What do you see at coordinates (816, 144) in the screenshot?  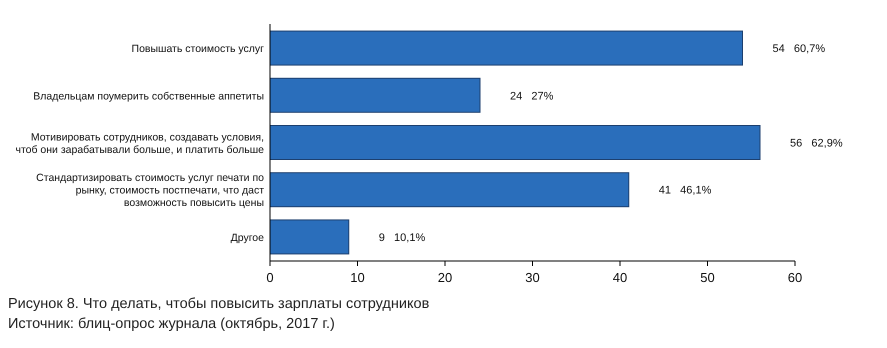 I see `data-label: 56 62,9%` at bounding box center [816, 144].